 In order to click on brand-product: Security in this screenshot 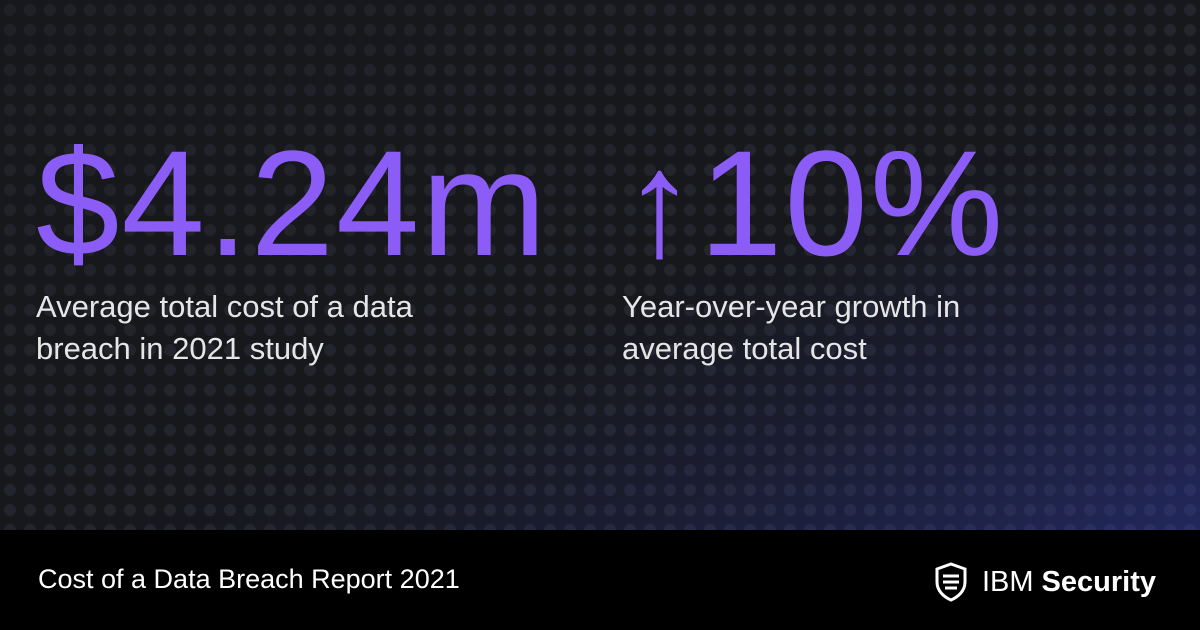, I will do `click(1098, 581)`.